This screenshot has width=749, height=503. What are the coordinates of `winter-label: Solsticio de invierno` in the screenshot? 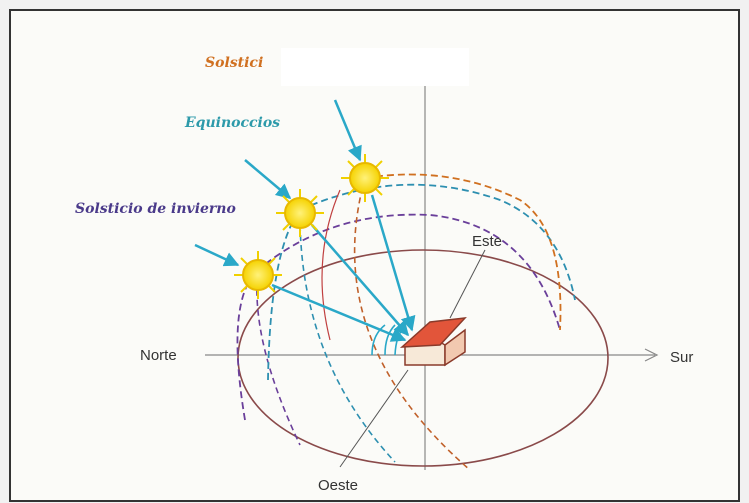 It's located at (155, 209).